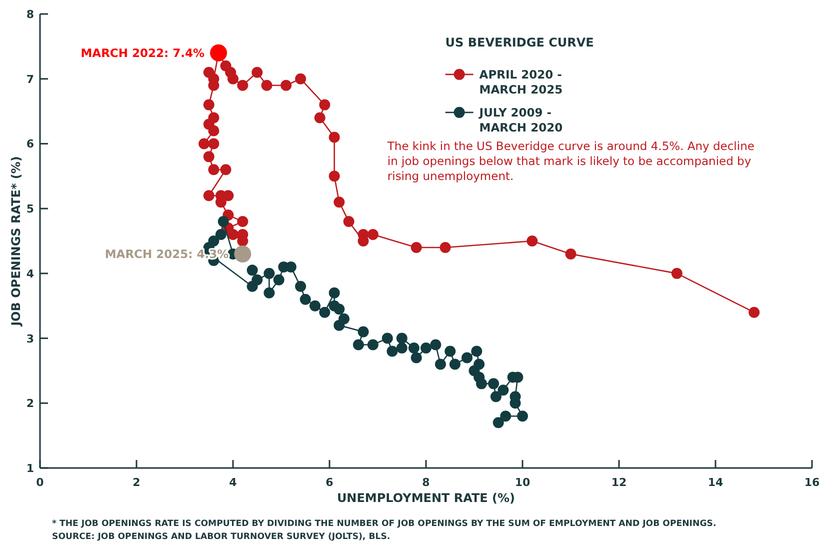 The image size is (828, 554). What do you see at coordinates (426, 498) in the screenshot?
I see `x-axis-title: UNEMPLOYMENT RATE (%)` at bounding box center [426, 498].